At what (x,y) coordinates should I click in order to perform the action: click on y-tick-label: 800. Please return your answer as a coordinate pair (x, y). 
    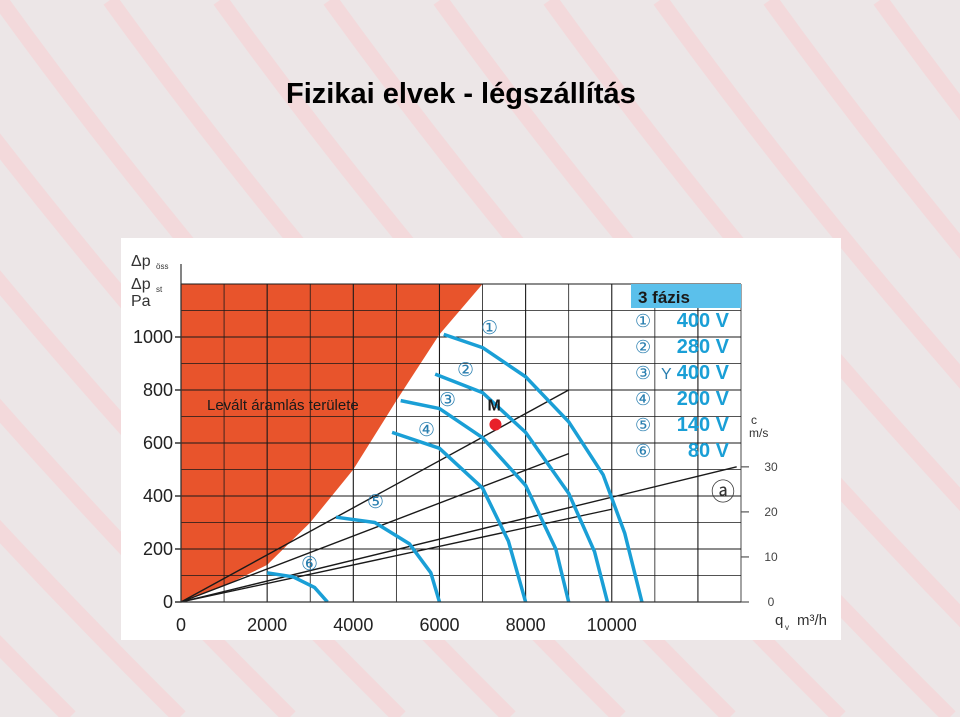
    Looking at the image, I should click on (158, 390).